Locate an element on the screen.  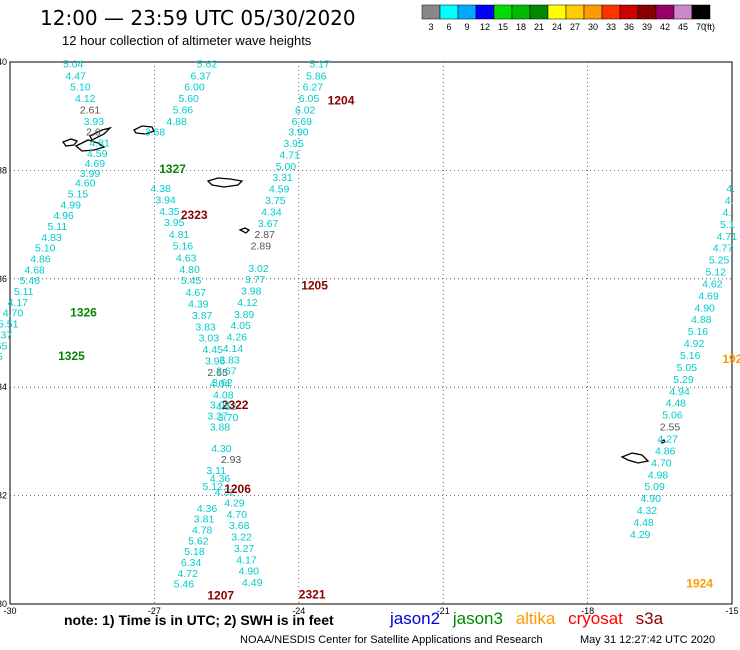
wave-height-value: 2.6 is located at coordinates (93, 133).